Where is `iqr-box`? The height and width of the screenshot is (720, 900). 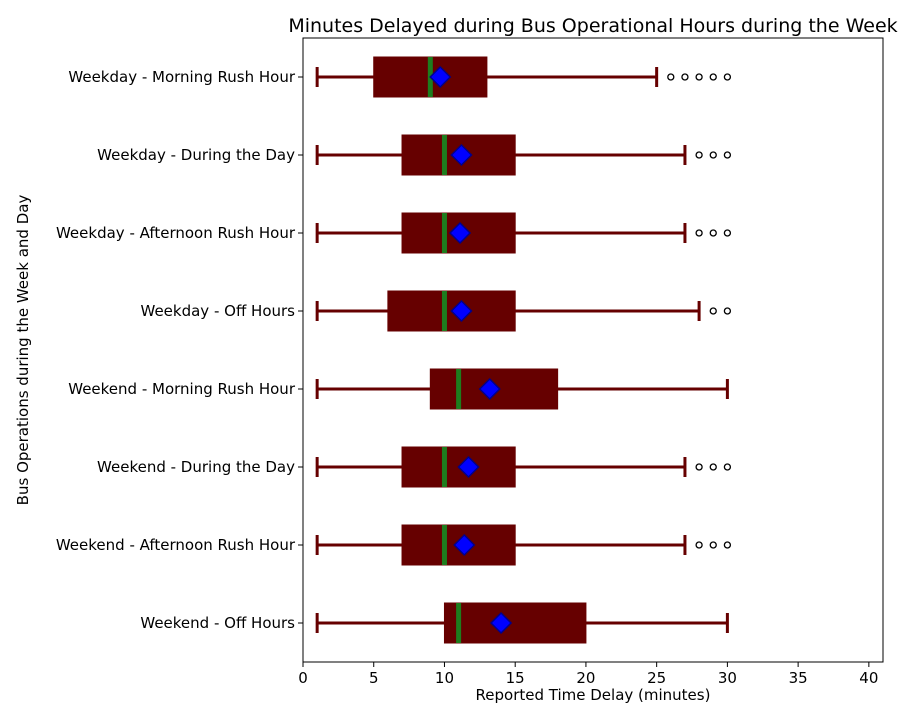 iqr-box is located at coordinates (515, 623).